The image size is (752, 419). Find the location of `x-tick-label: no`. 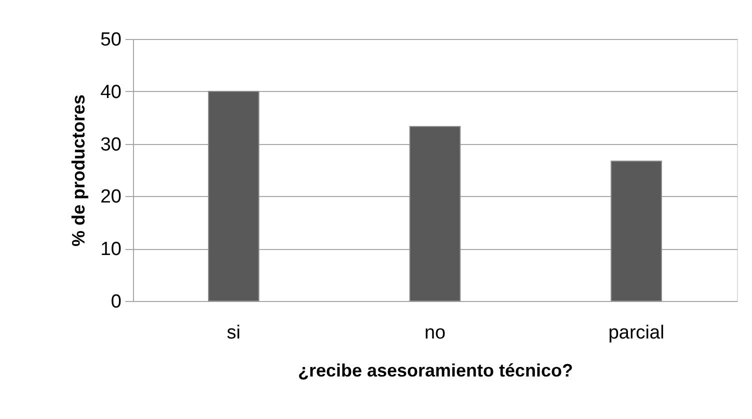

x-tick-label: no is located at coordinates (435, 333).